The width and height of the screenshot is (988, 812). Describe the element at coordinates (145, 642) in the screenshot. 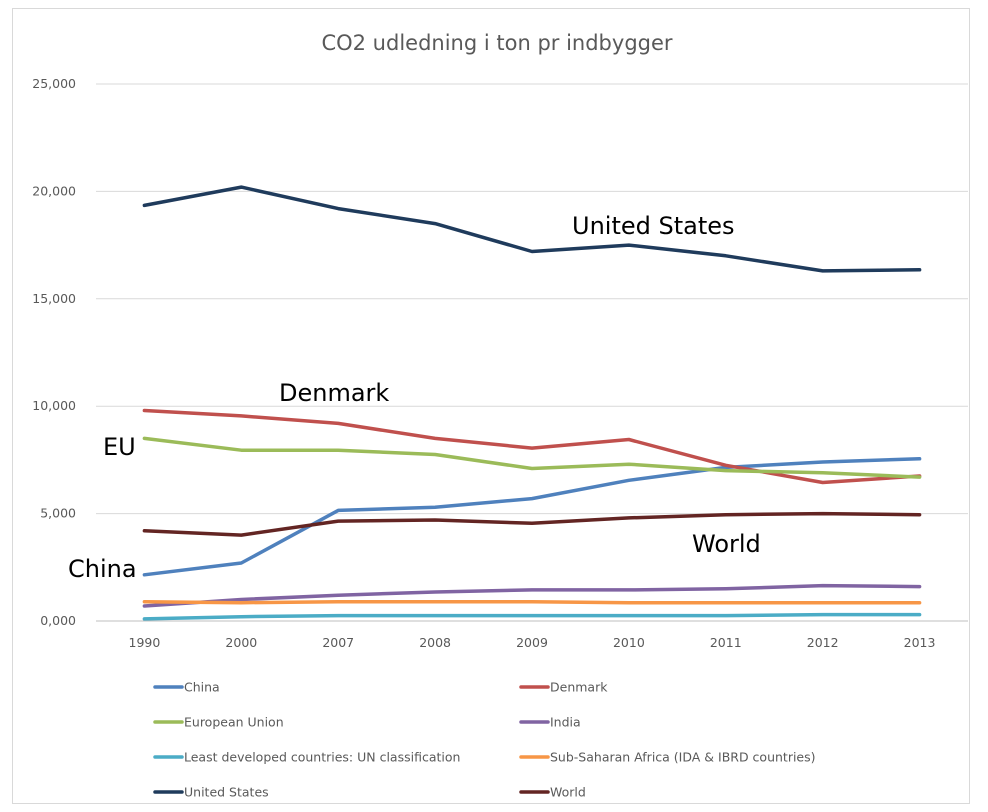

I see `x-tick-label: 1990` at that location.